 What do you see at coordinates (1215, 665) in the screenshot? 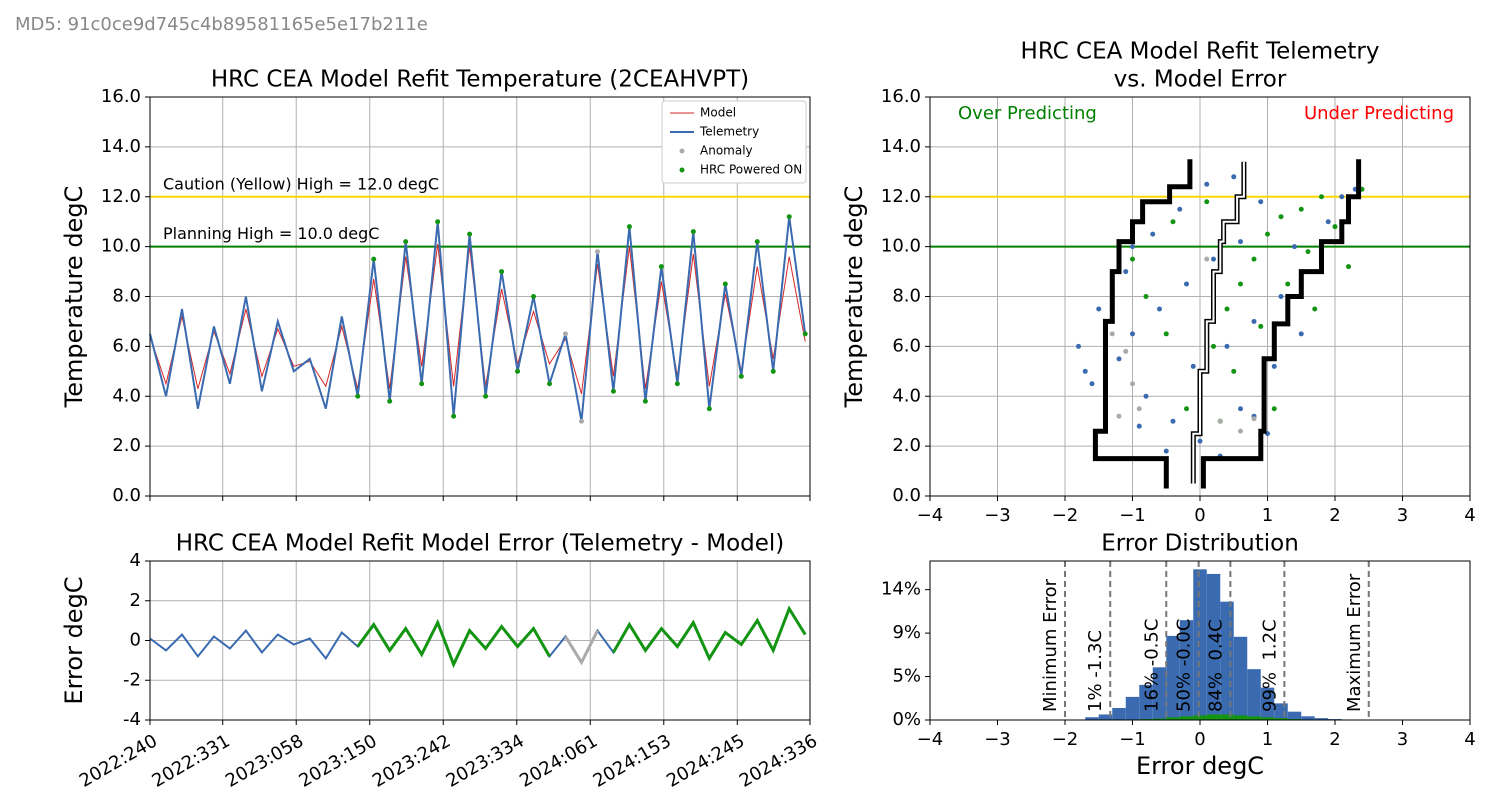
I see `percentile-label: 84% 0.4C` at bounding box center [1215, 665].